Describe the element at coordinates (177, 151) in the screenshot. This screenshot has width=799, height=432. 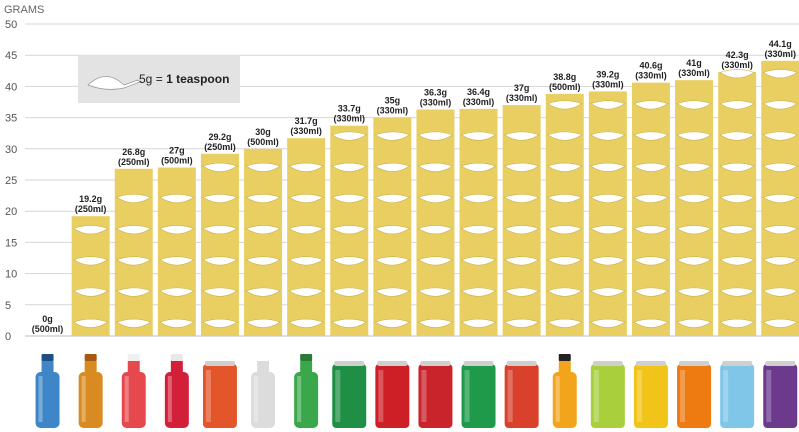
I see `bar-value-label: 27g` at that location.